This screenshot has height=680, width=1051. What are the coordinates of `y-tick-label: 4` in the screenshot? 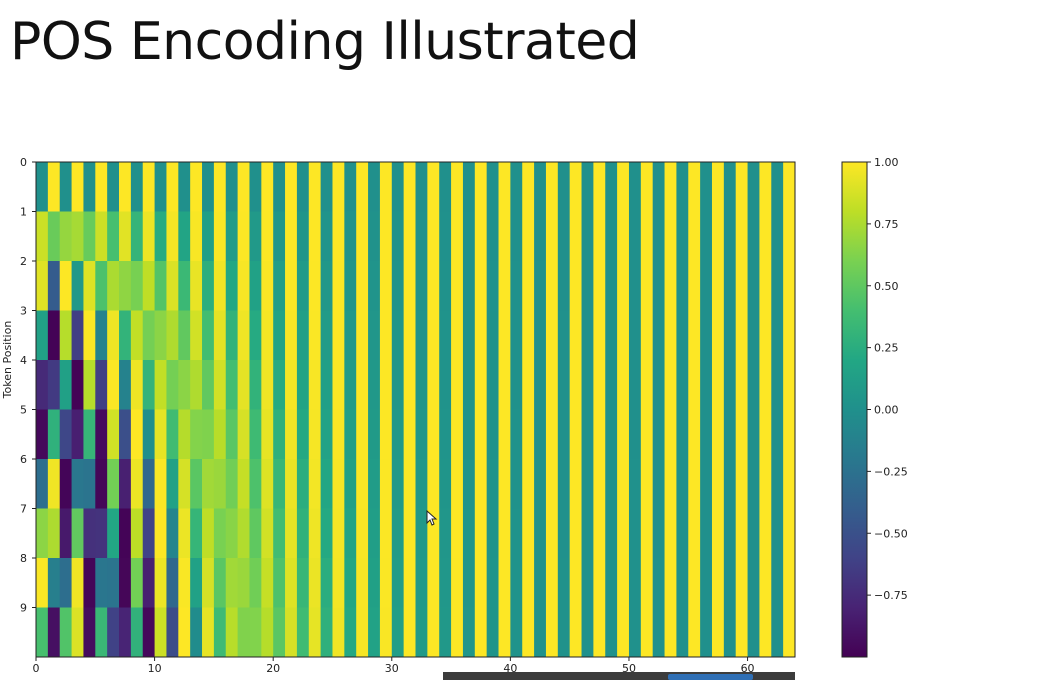 It's located at (23, 360).